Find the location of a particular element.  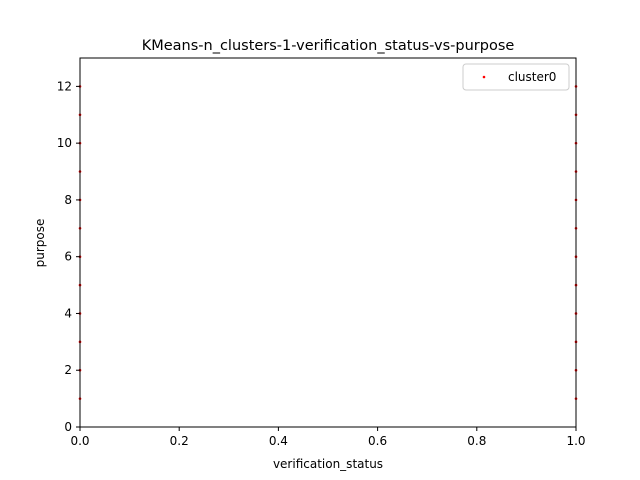

y-axis-ticks: 0 2 4 6 8 10 12 is located at coordinates (68, 256).